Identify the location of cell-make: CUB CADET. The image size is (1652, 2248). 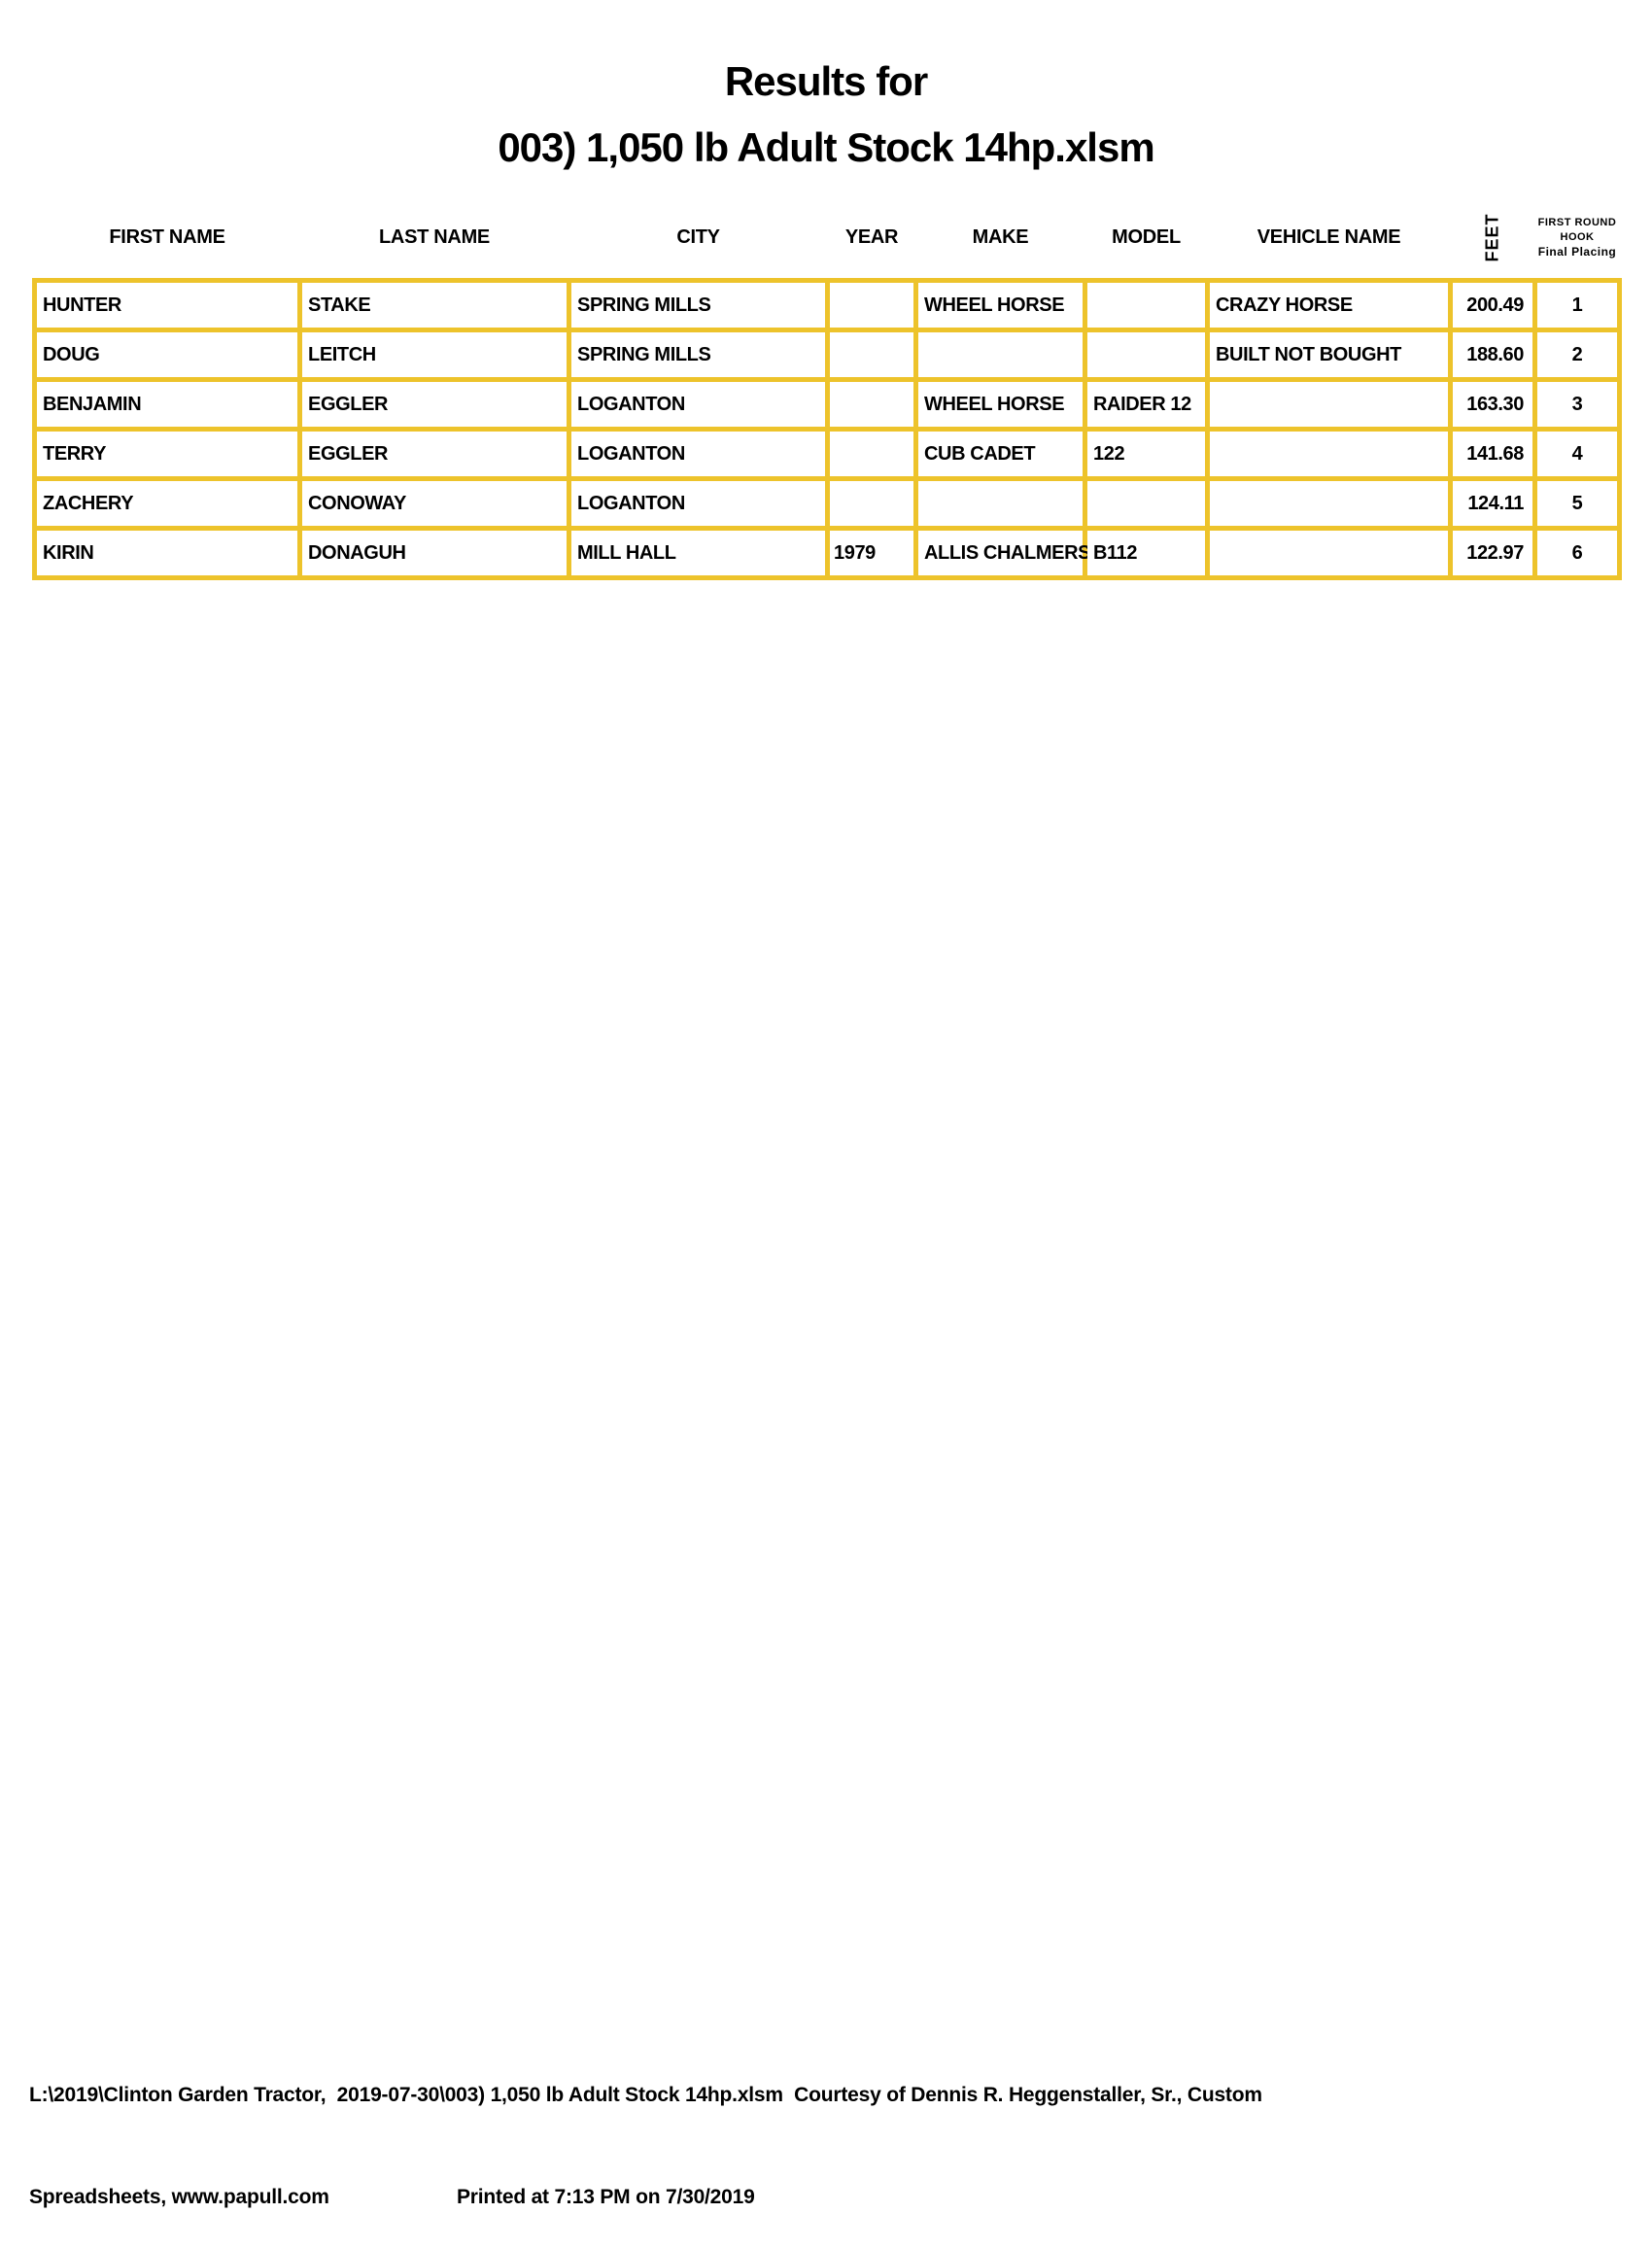
(1000, 454).